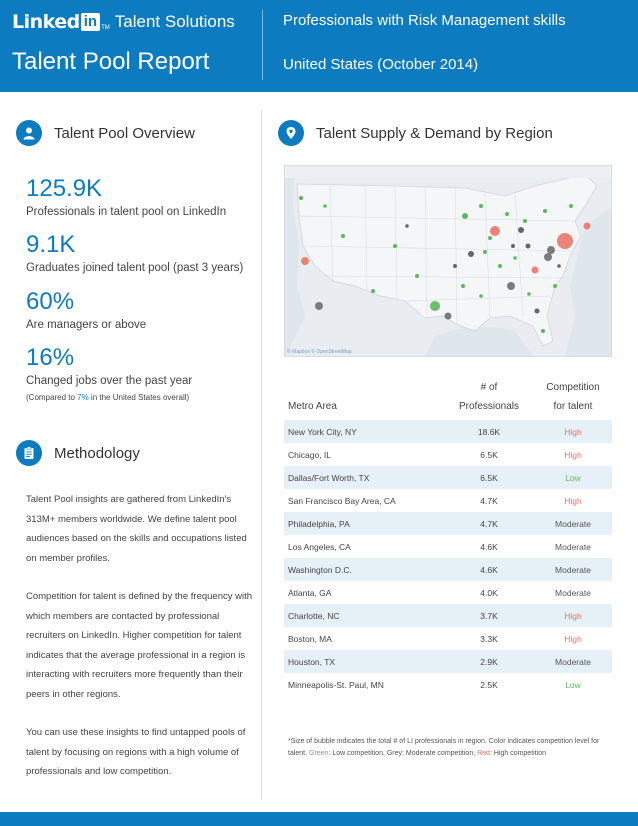 The height and width of the screenshot is (826, 638). I want to click on table-row: Philadelphia, PA 4.7K Moderate, so click(448, 523).